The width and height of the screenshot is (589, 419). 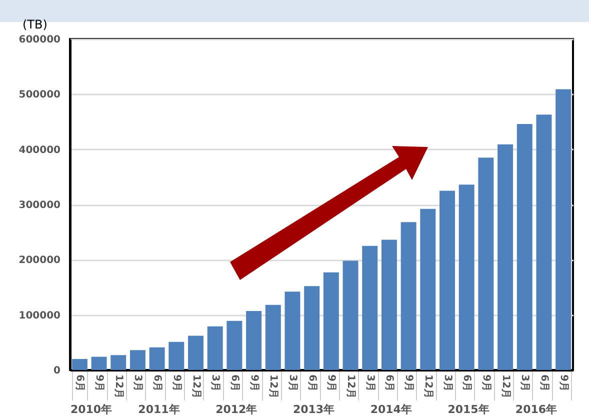 What do you see at coordinates (159, 409) in the screenshot?
I see `text: 2011年` at bounding box center [159, 409].